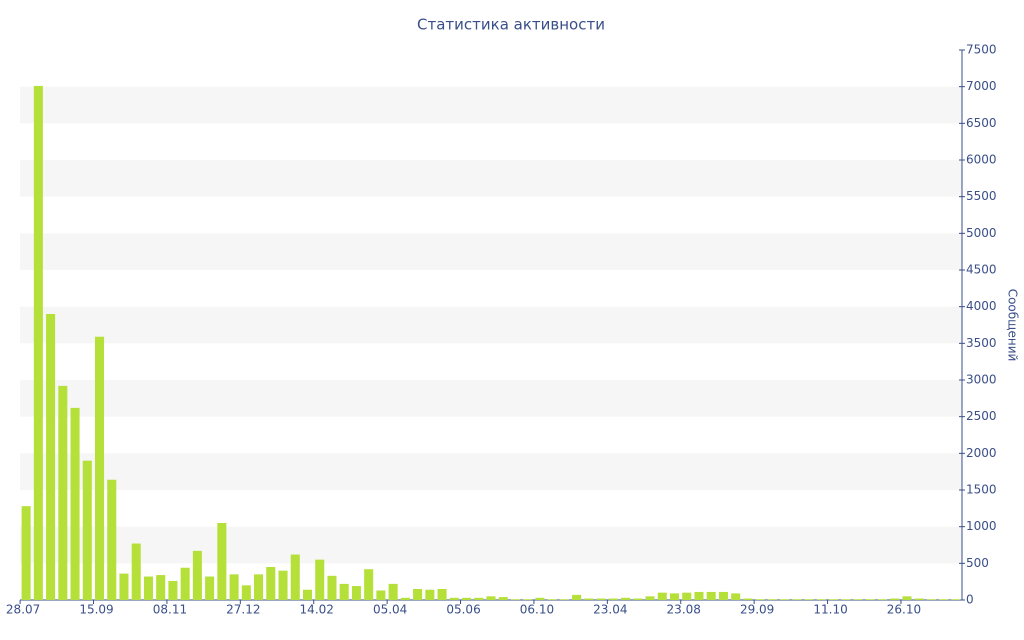 This screenshot has height=640, width=1024. I want to click on x-tick-label: 15.09, so click(96, 610).